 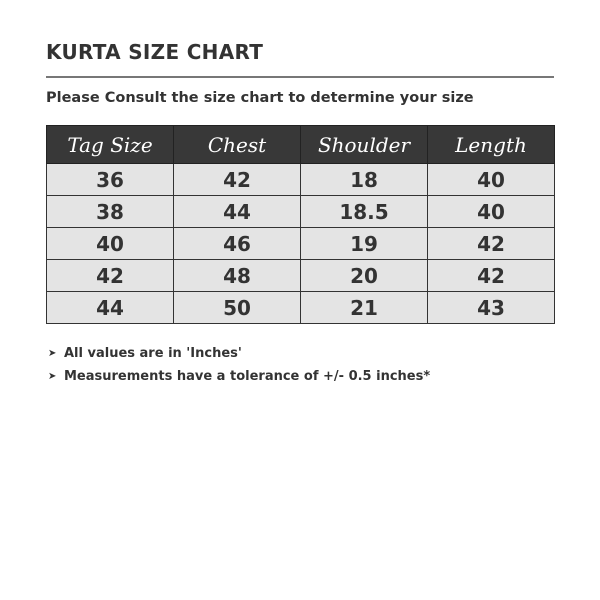 I want to click on table-cell: 50, so click(x=237, y=307).